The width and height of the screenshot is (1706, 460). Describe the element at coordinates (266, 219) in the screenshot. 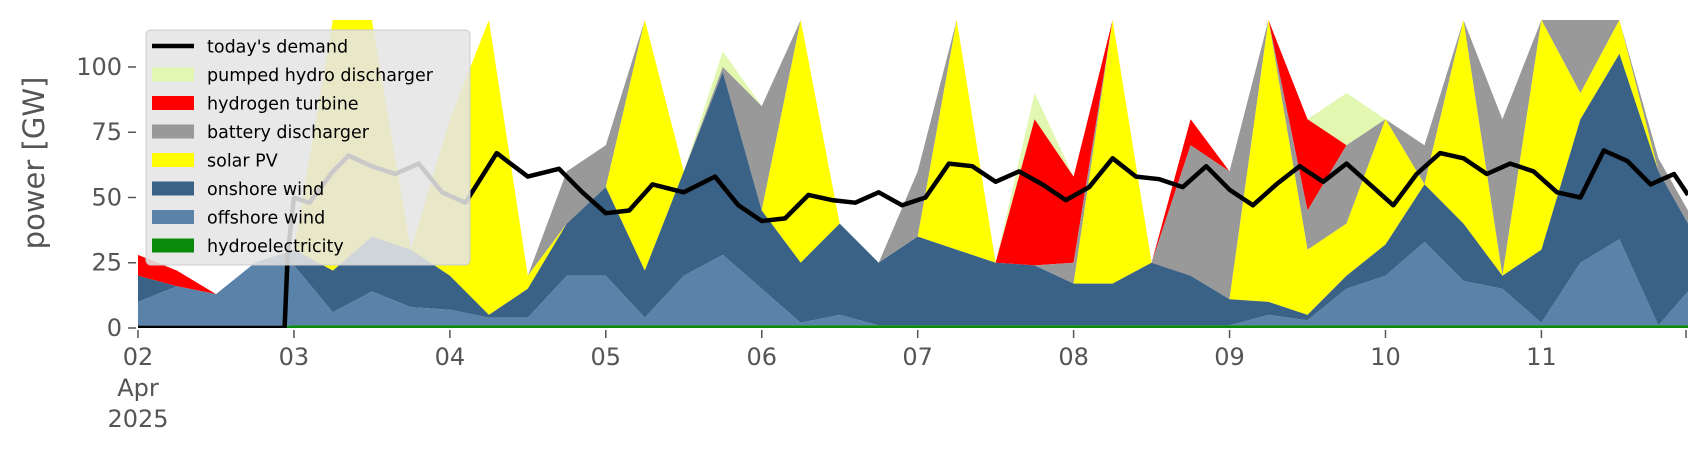

I see `legend-label: offshore wind` at that location.